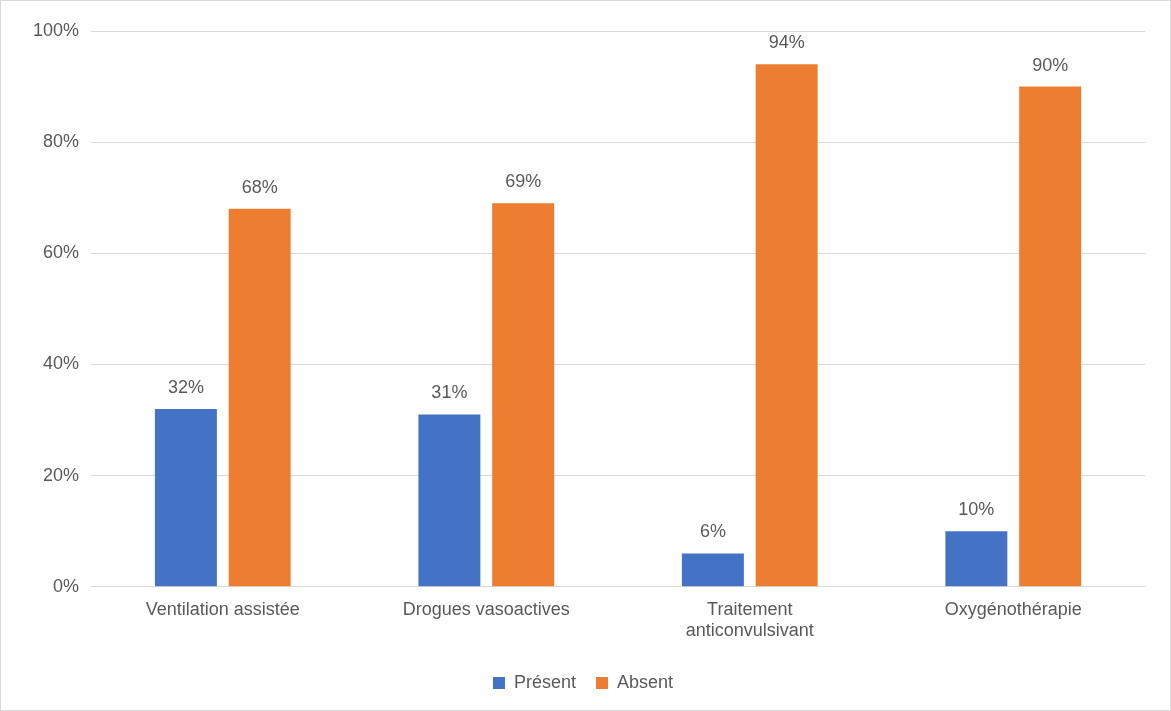 This screenshot has width=1171, height=711. I want to click on y-tick-label: 60%, so click(61, 252).